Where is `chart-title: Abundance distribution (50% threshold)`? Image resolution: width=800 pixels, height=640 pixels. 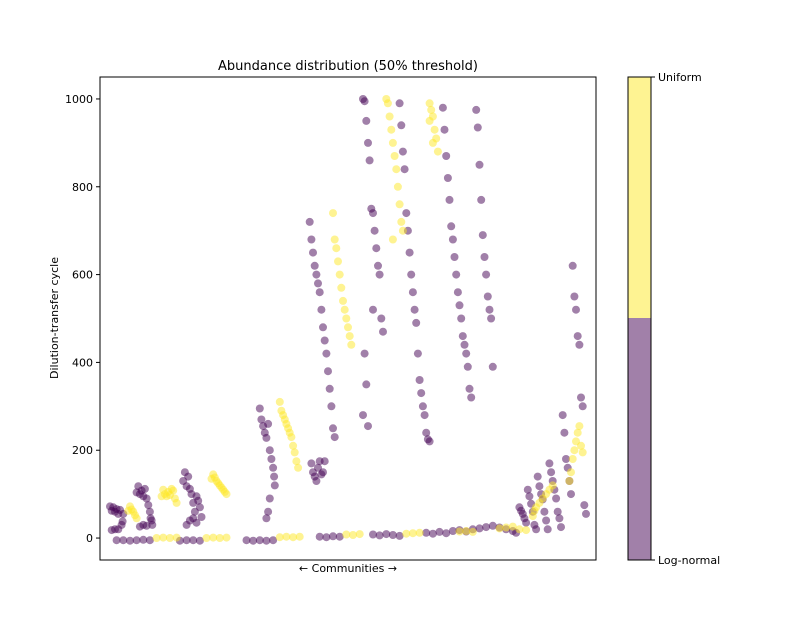
chart-title: Abundance distribution (50% threshold) is located at coordinates (348, 66).